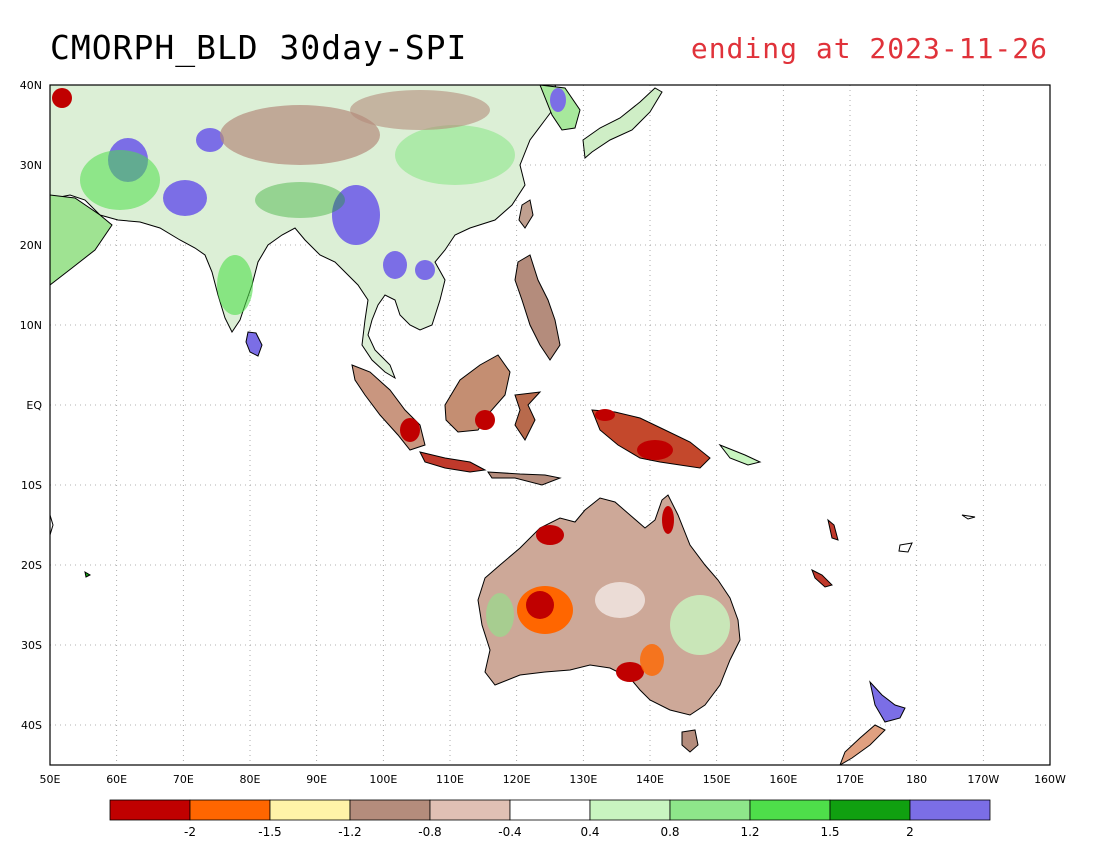  Describe the element at coordinates (589, 832) in the screenshot. I see `colorbar-label: 0.4` at that location.